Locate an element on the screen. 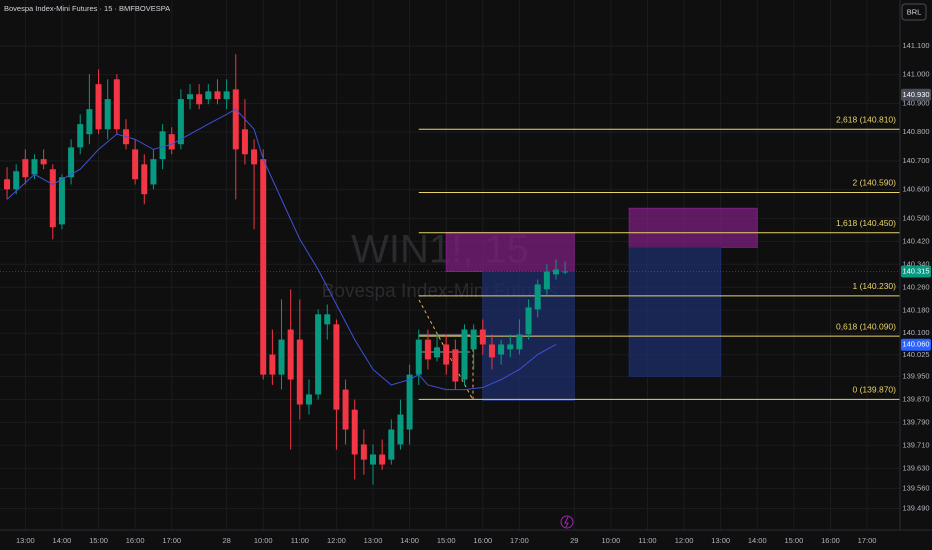 This screenshot has height=550, width=932. y-tick-label: 139.490 is located at coordinates (915, 507).